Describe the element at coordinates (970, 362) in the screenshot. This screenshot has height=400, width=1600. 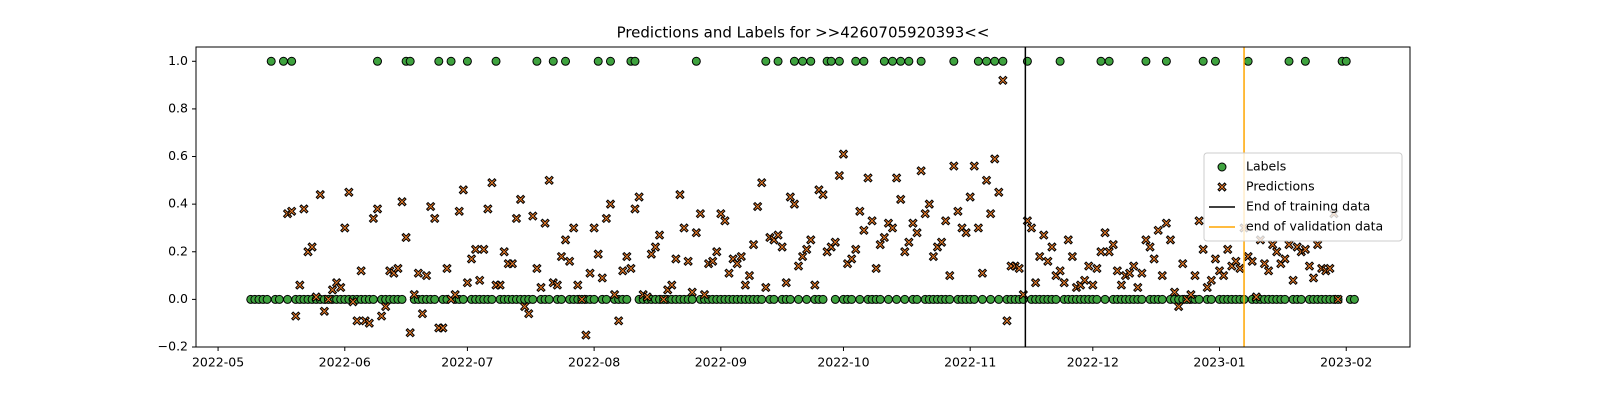
I see `x-tick-label: 2022-11` at that location.